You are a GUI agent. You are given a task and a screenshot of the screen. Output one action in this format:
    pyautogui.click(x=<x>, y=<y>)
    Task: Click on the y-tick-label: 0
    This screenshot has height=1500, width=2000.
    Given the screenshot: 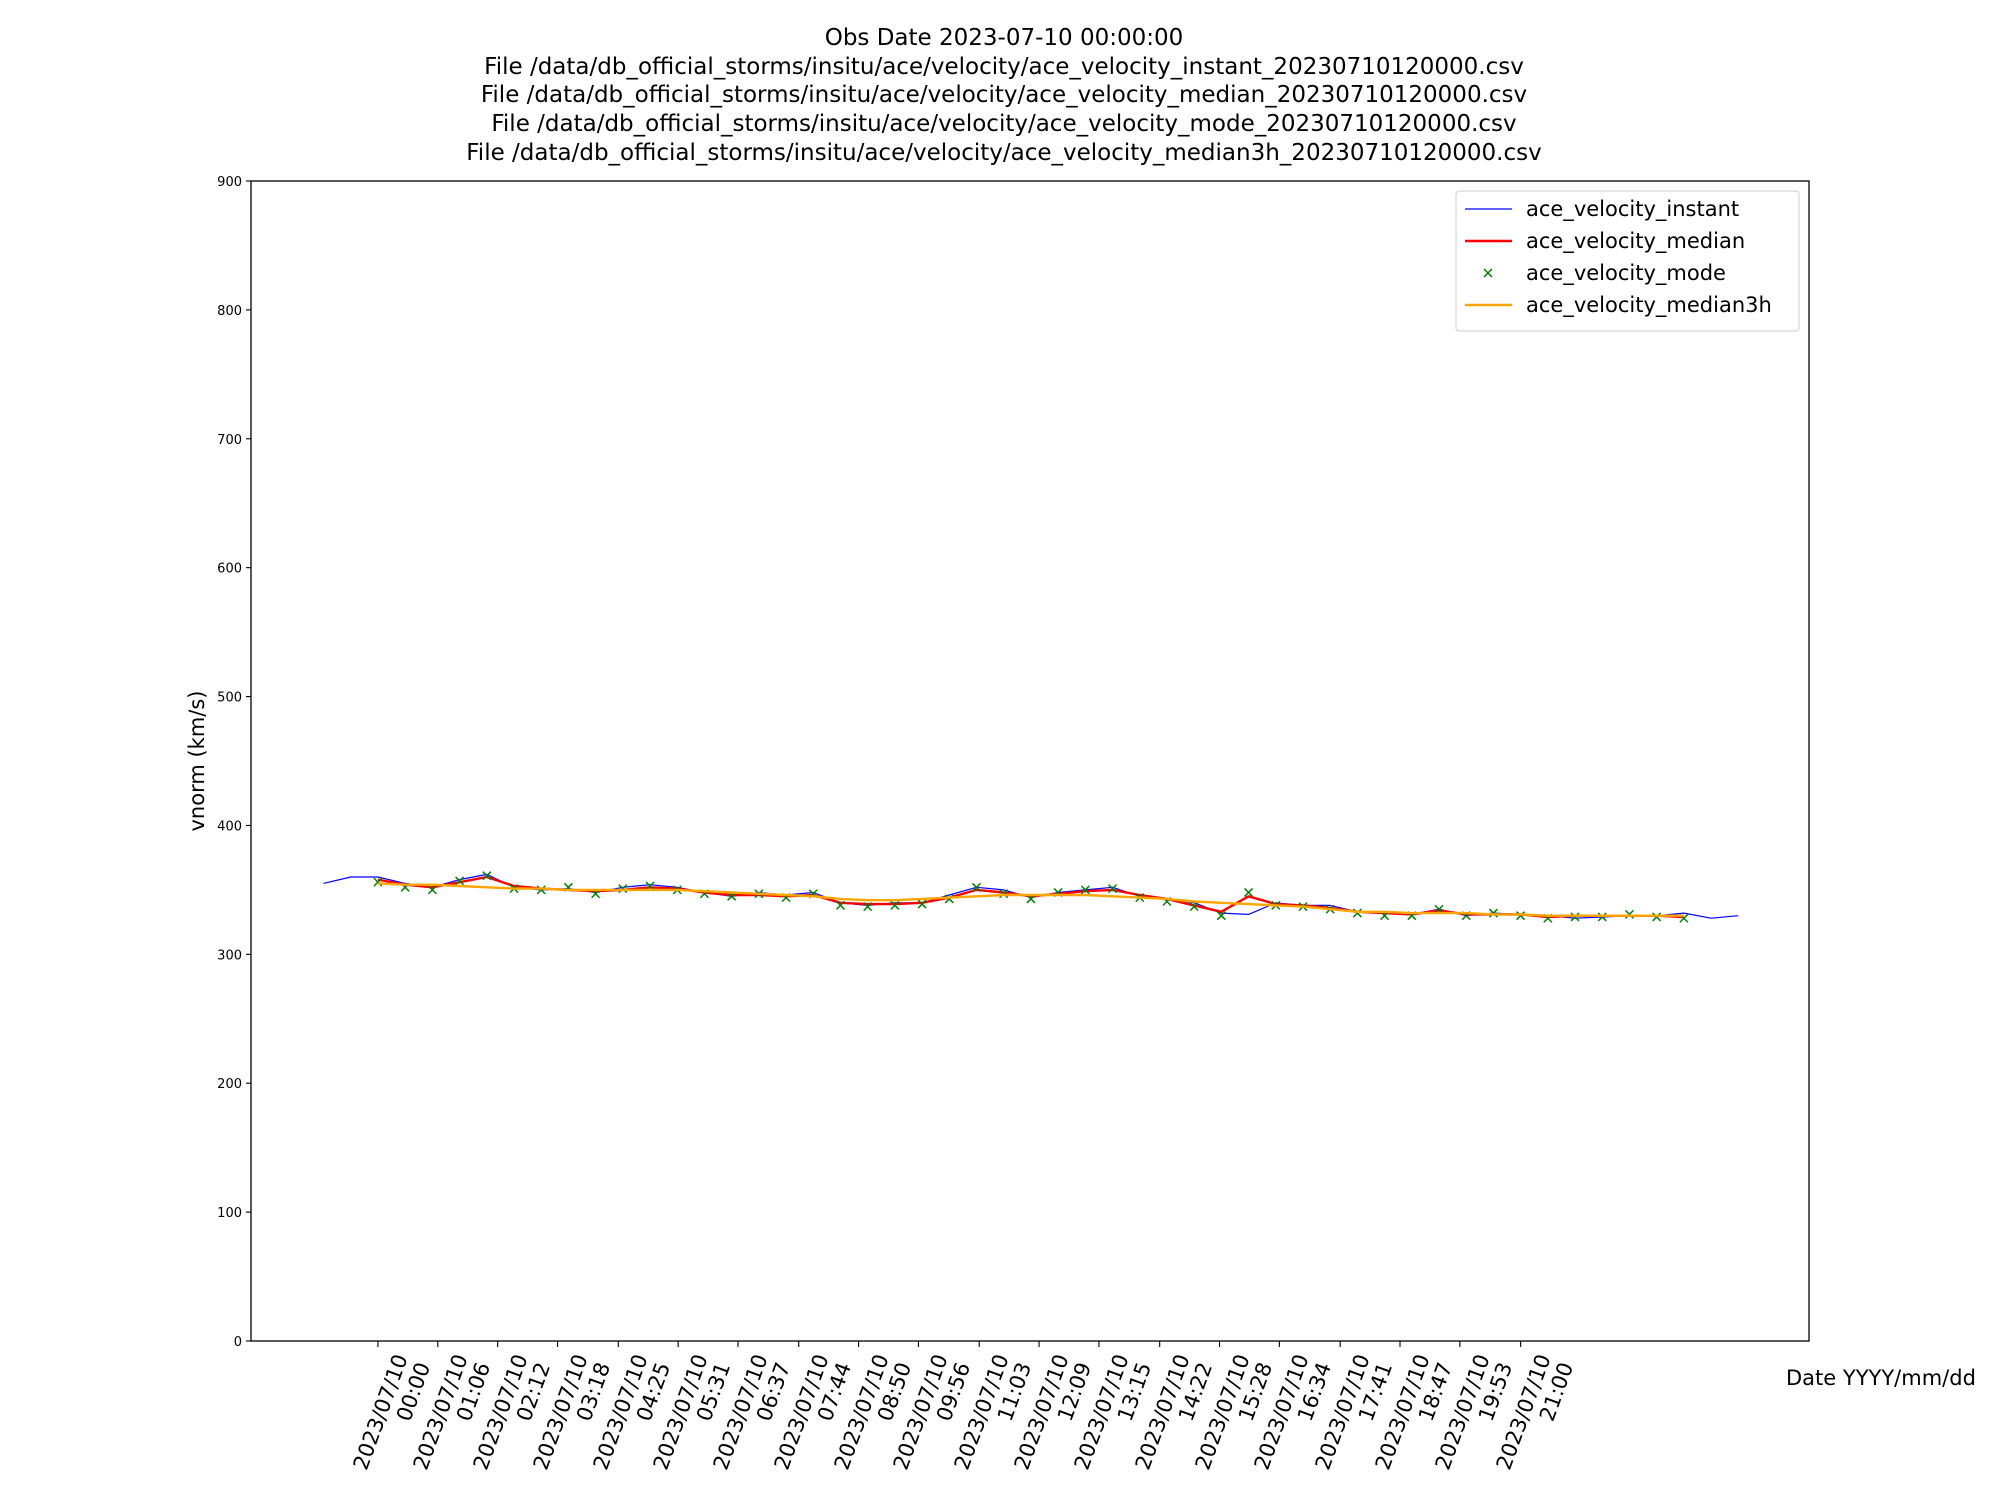 What is the action you would take?
    pyautogui.click(x=238, y=1342)
    